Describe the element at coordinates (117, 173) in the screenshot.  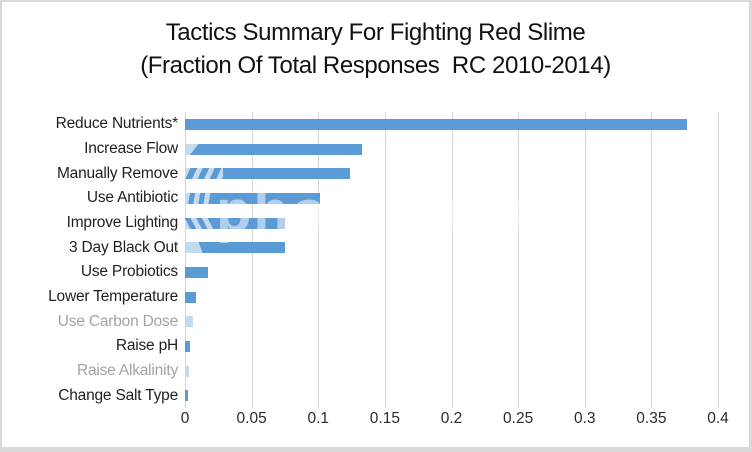
I see `category-label: Manually Remove` at that location.